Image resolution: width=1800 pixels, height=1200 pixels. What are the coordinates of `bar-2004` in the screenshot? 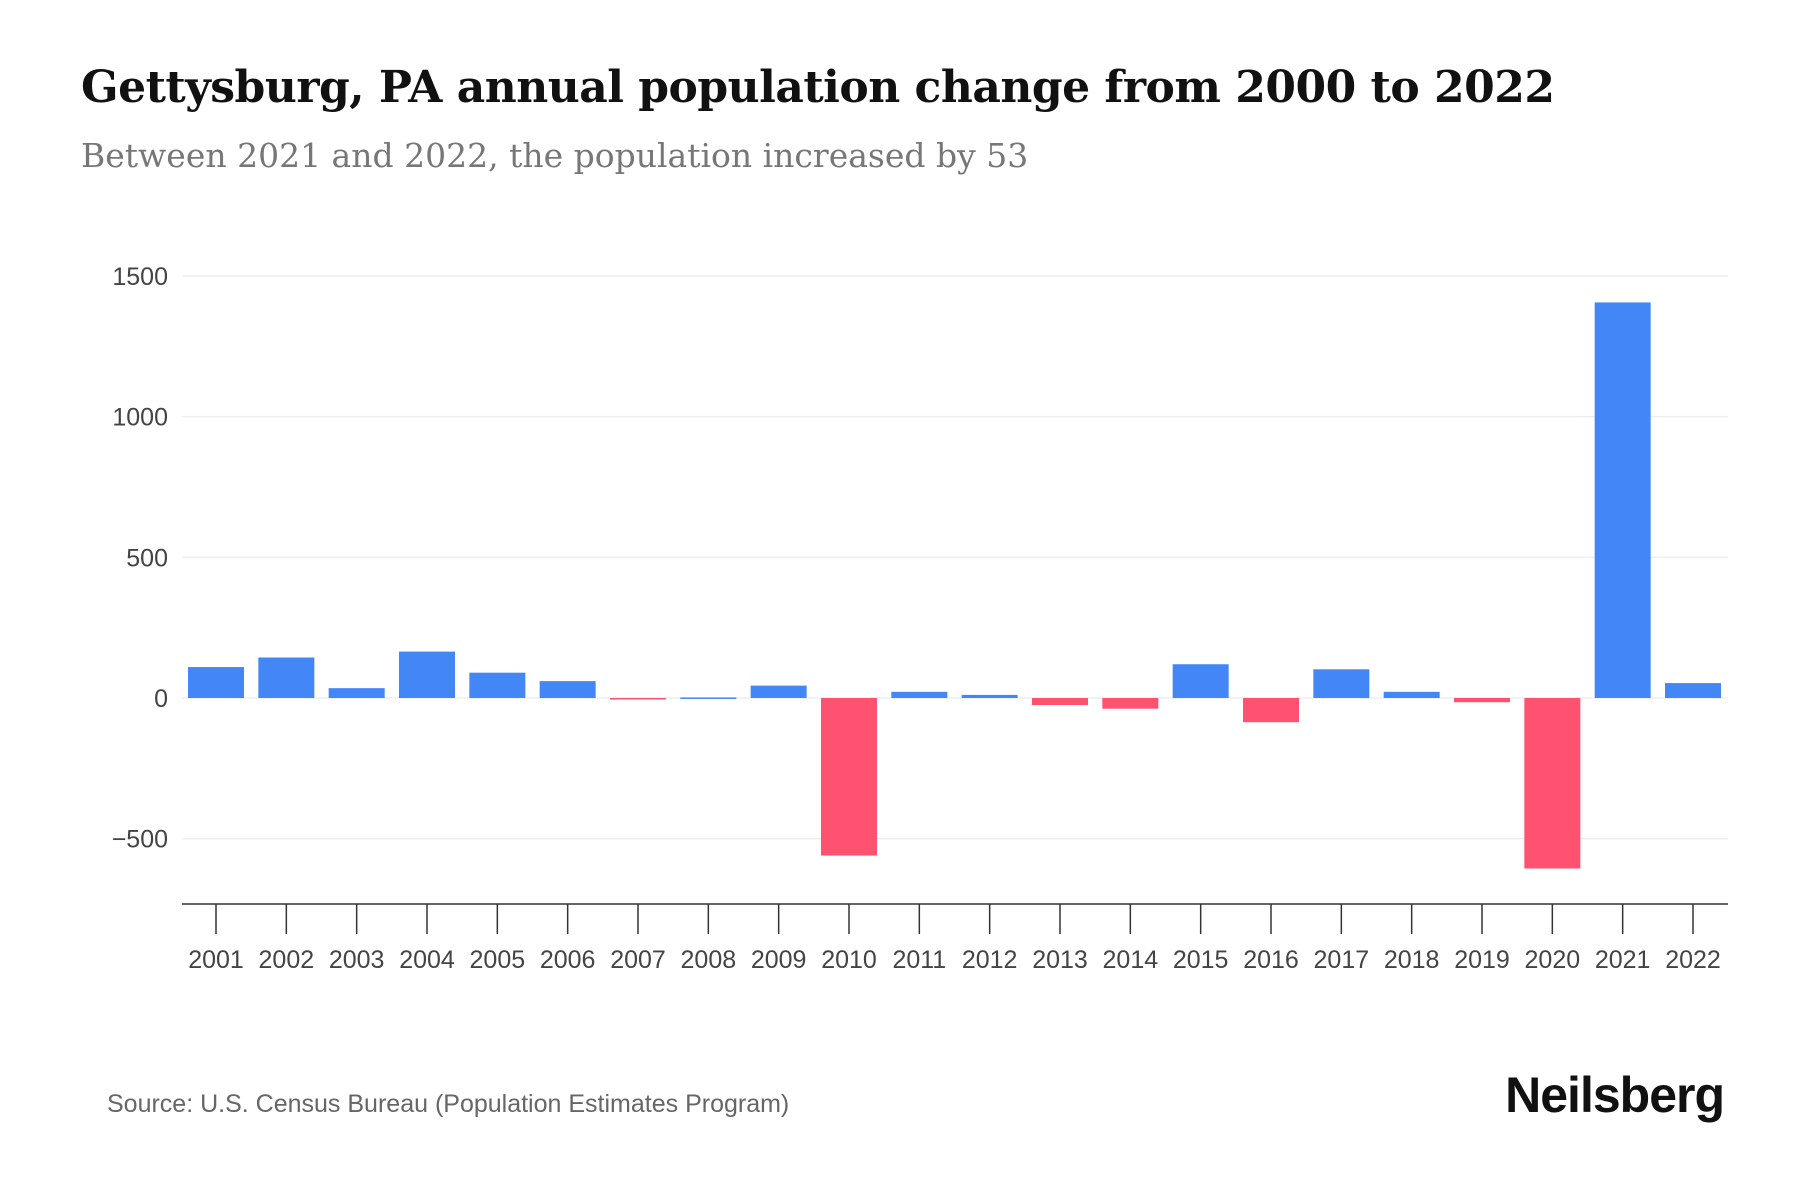 It's located at (427, 674).